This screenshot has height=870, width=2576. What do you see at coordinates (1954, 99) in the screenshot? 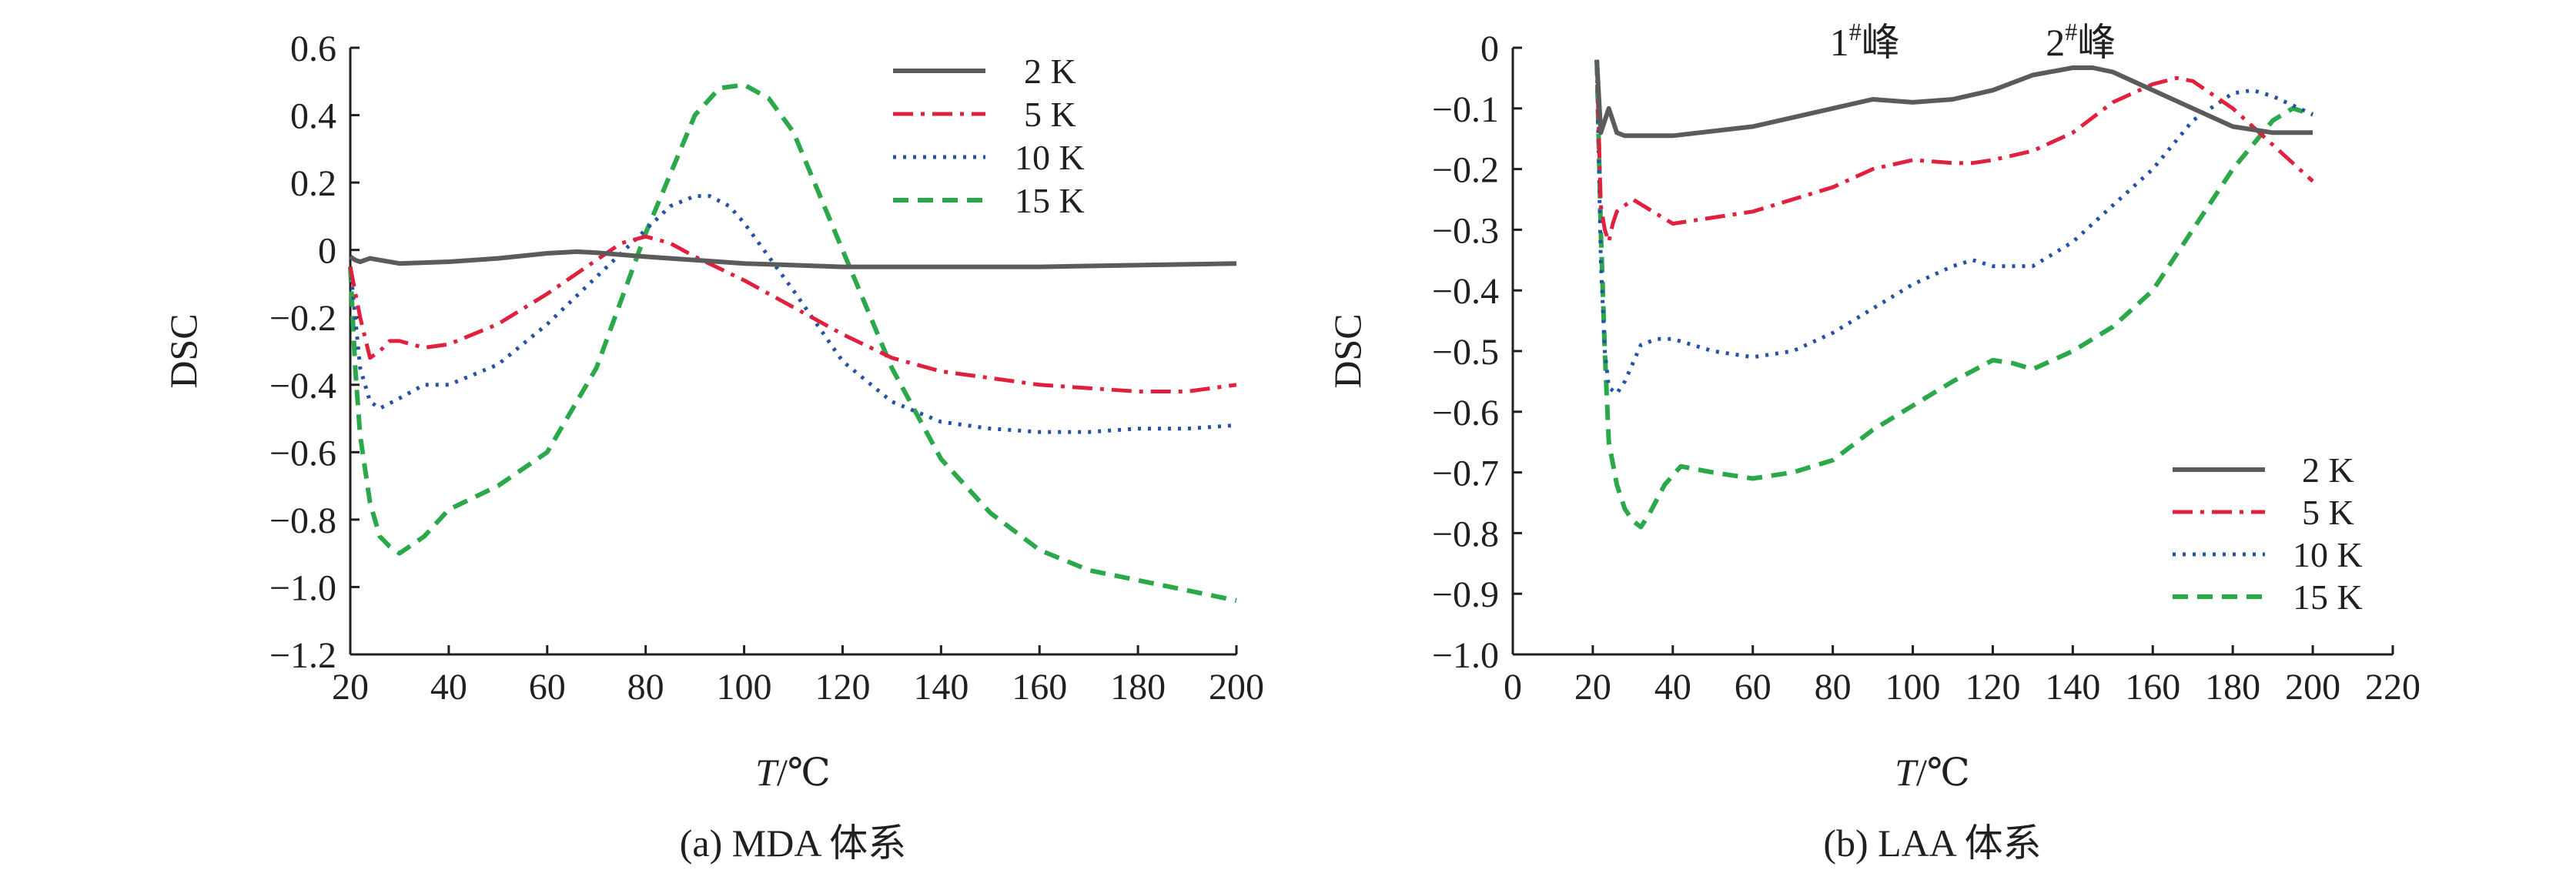
I see `panel-b-series-2k` at bounding box center [1954, 99].